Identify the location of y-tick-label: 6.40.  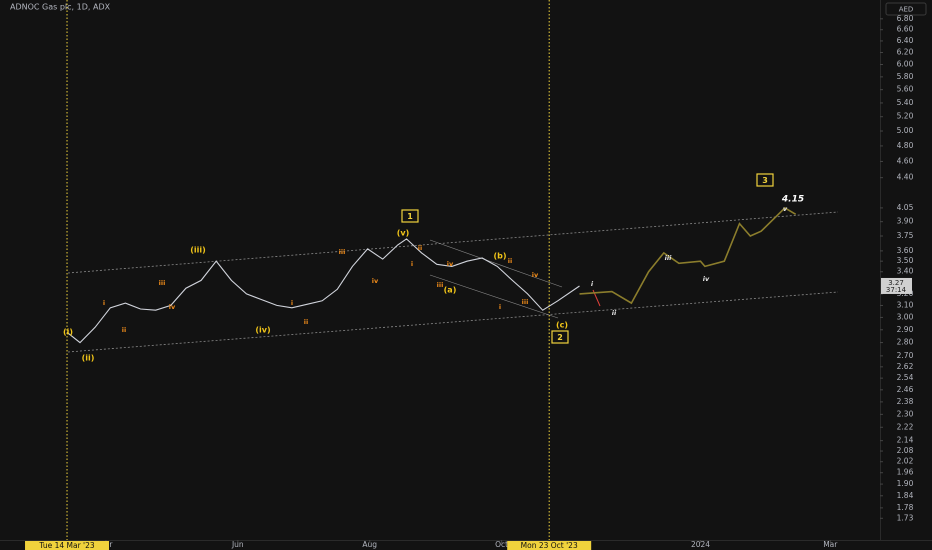
(905, 40).